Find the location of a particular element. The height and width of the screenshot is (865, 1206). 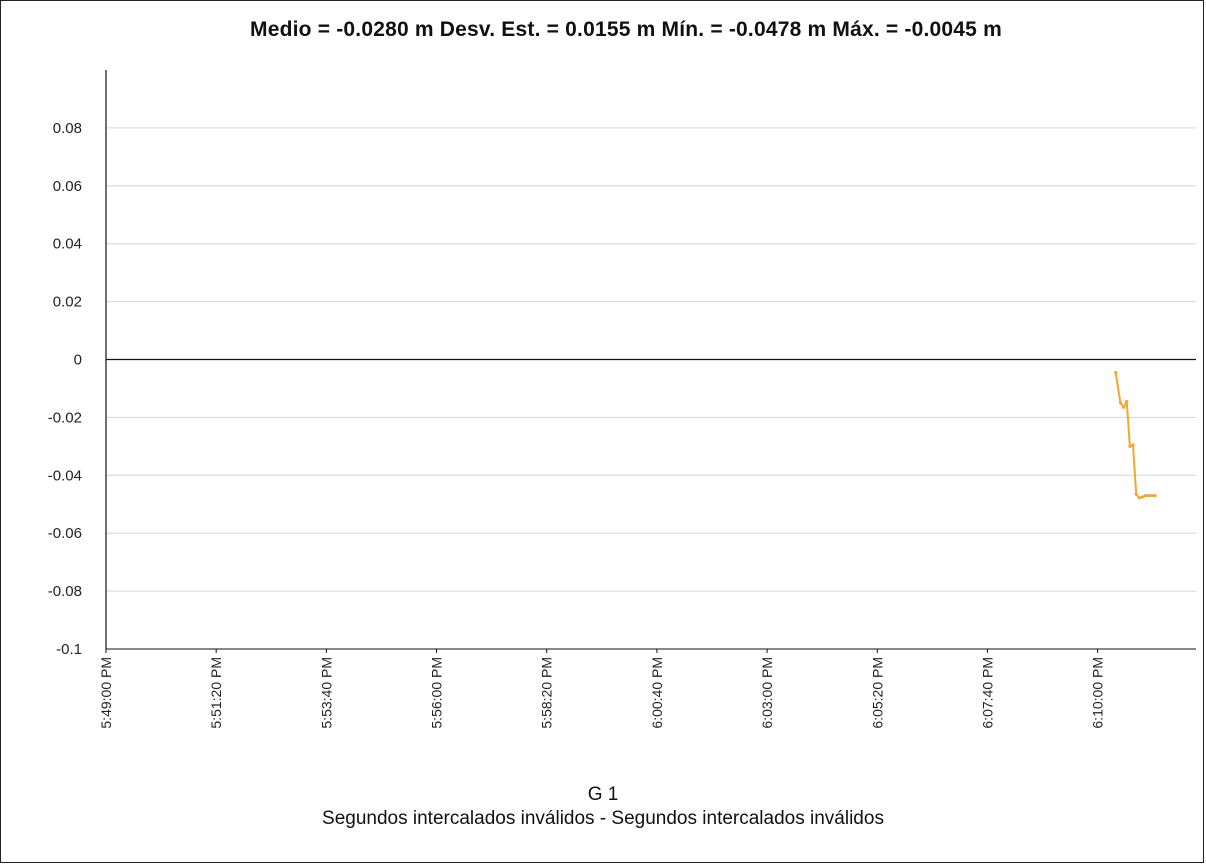

x-tick-label: 5:56:00 PM is located at coordinates (437, 693).